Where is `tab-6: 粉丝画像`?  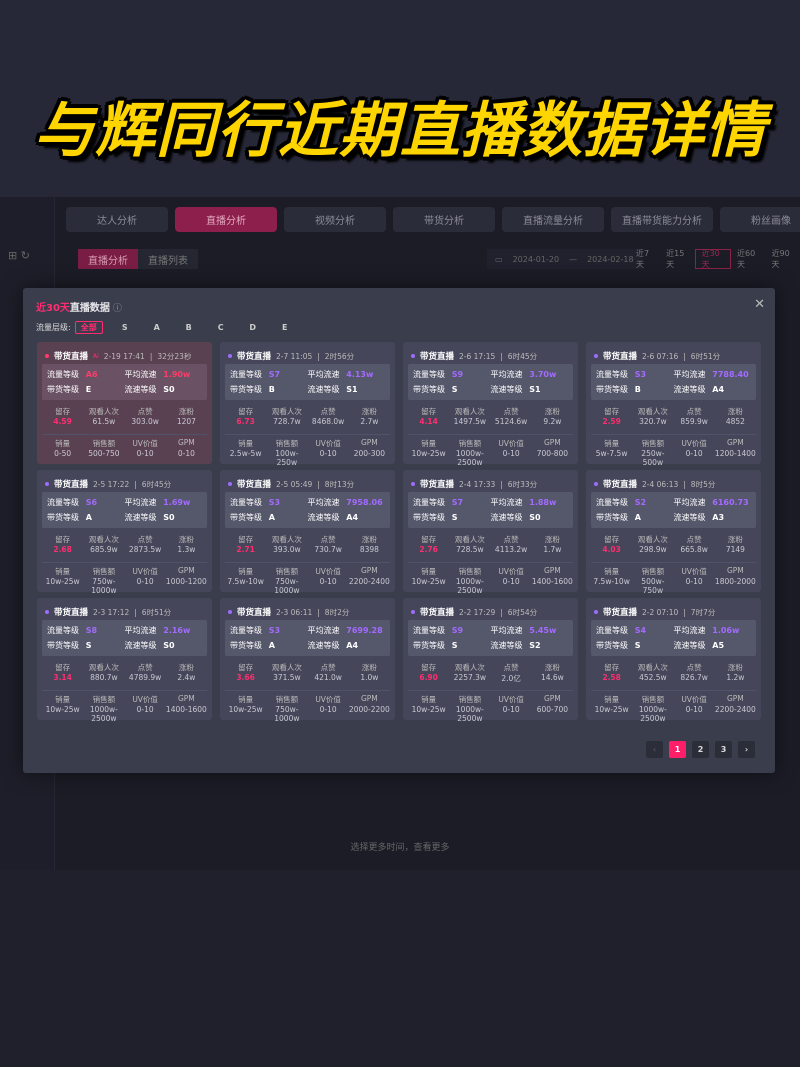 tab-6: 粉丝画像 is located at coordinates (760, 219).